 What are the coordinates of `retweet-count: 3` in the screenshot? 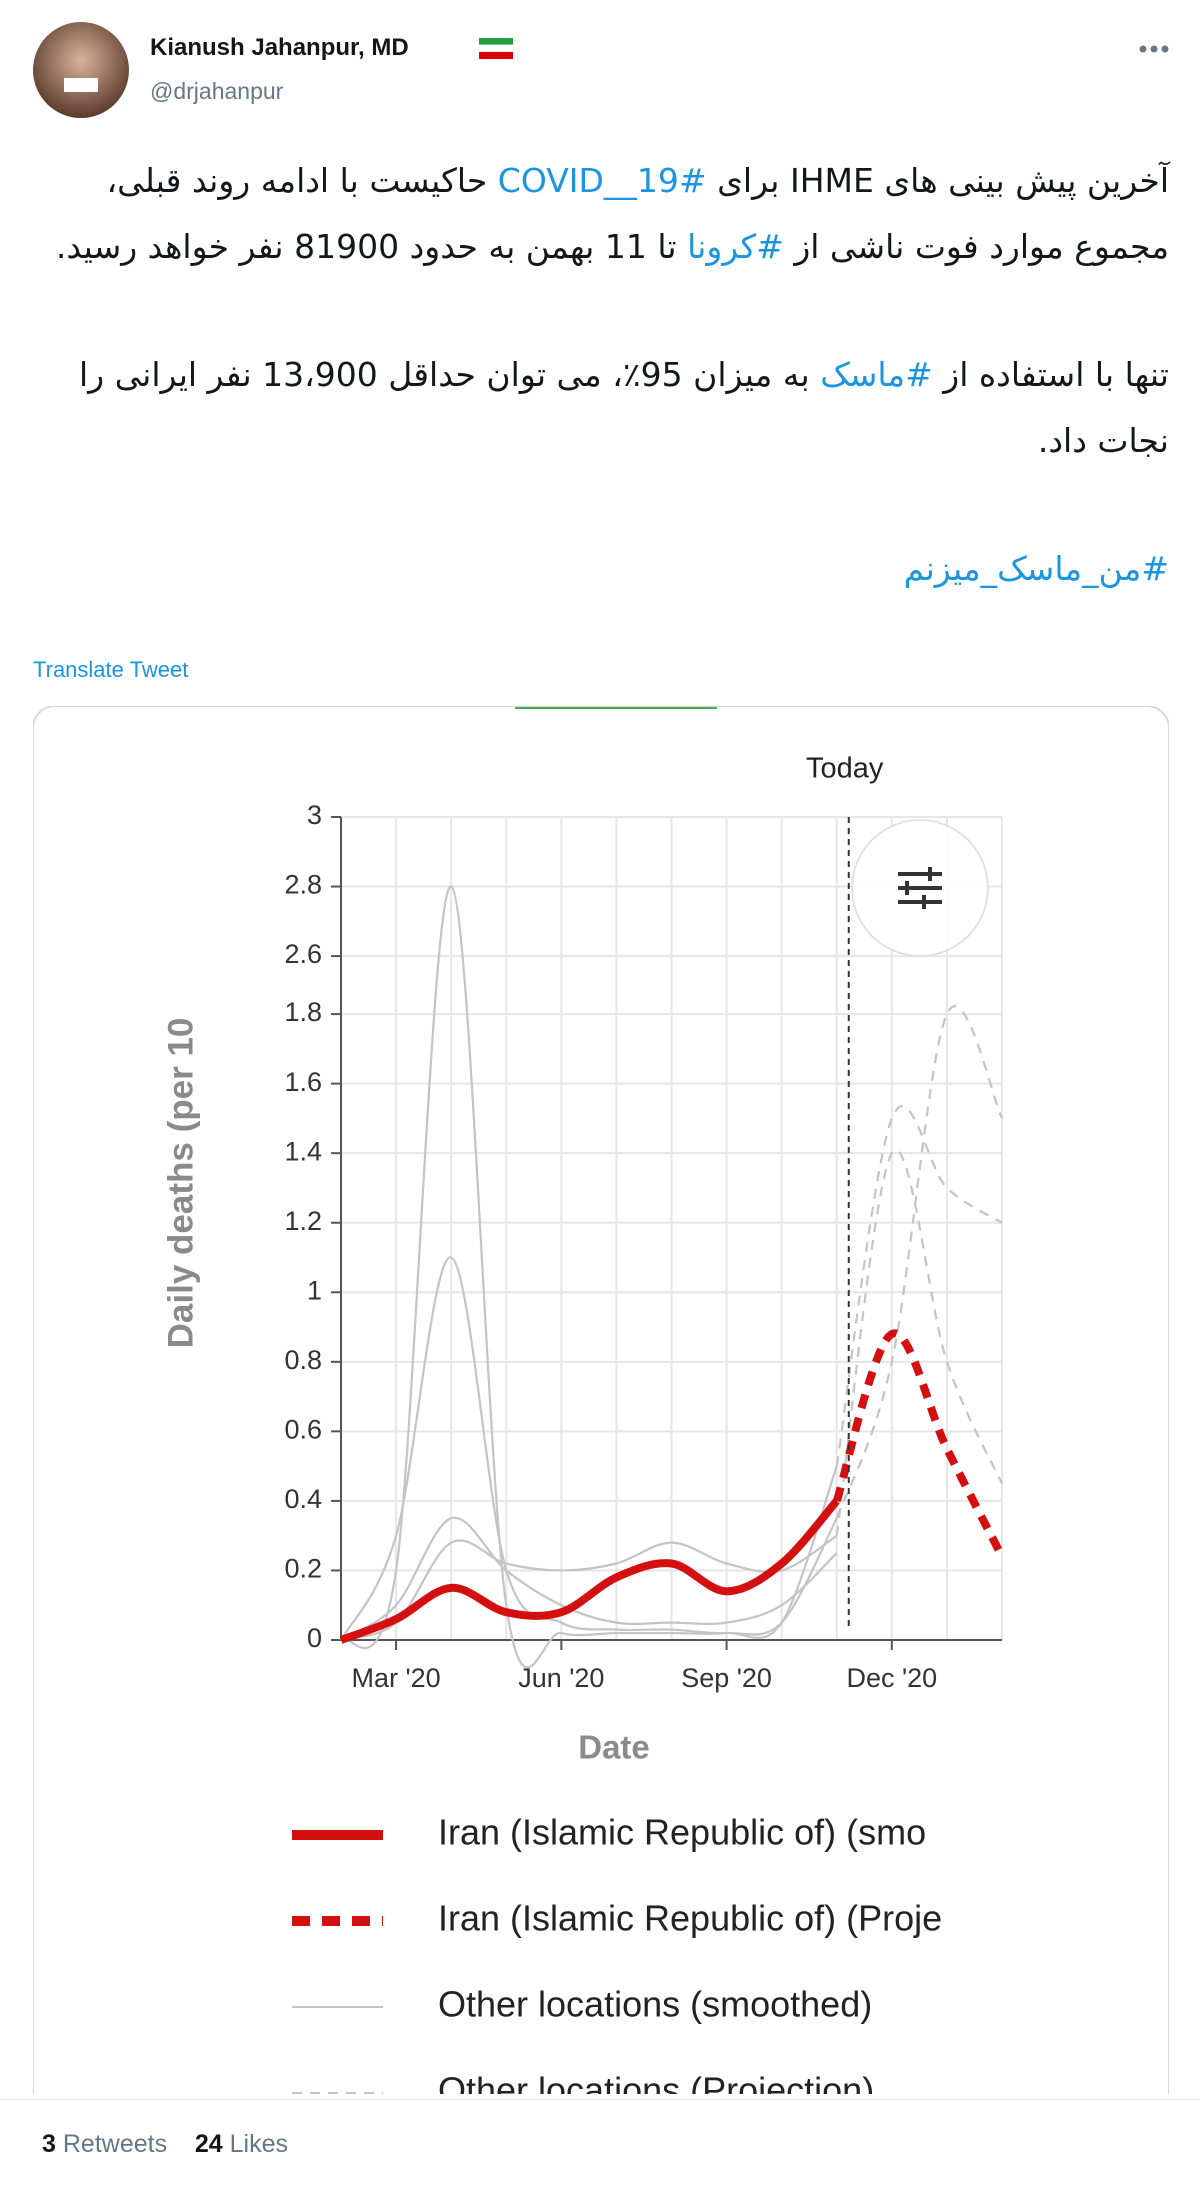 It's located at (49, 2144).